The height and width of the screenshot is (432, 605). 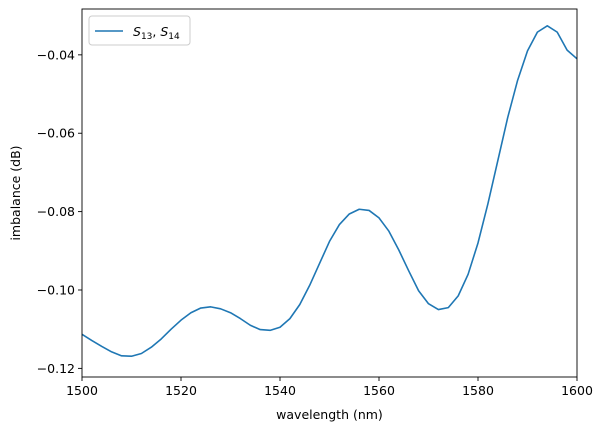 What do you see at coordinates (137, 31) in the screenshot?
I see `legend-symbol-1: S` at bounding box center [137, 31].